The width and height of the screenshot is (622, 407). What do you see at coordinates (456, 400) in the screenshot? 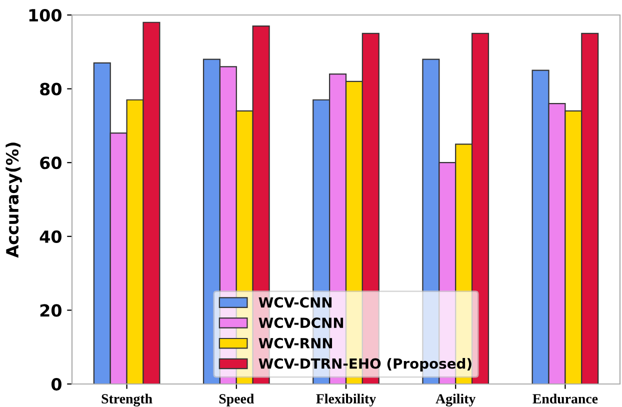
I see `x-tick-label: Agility` at bounding box center [456, 400].